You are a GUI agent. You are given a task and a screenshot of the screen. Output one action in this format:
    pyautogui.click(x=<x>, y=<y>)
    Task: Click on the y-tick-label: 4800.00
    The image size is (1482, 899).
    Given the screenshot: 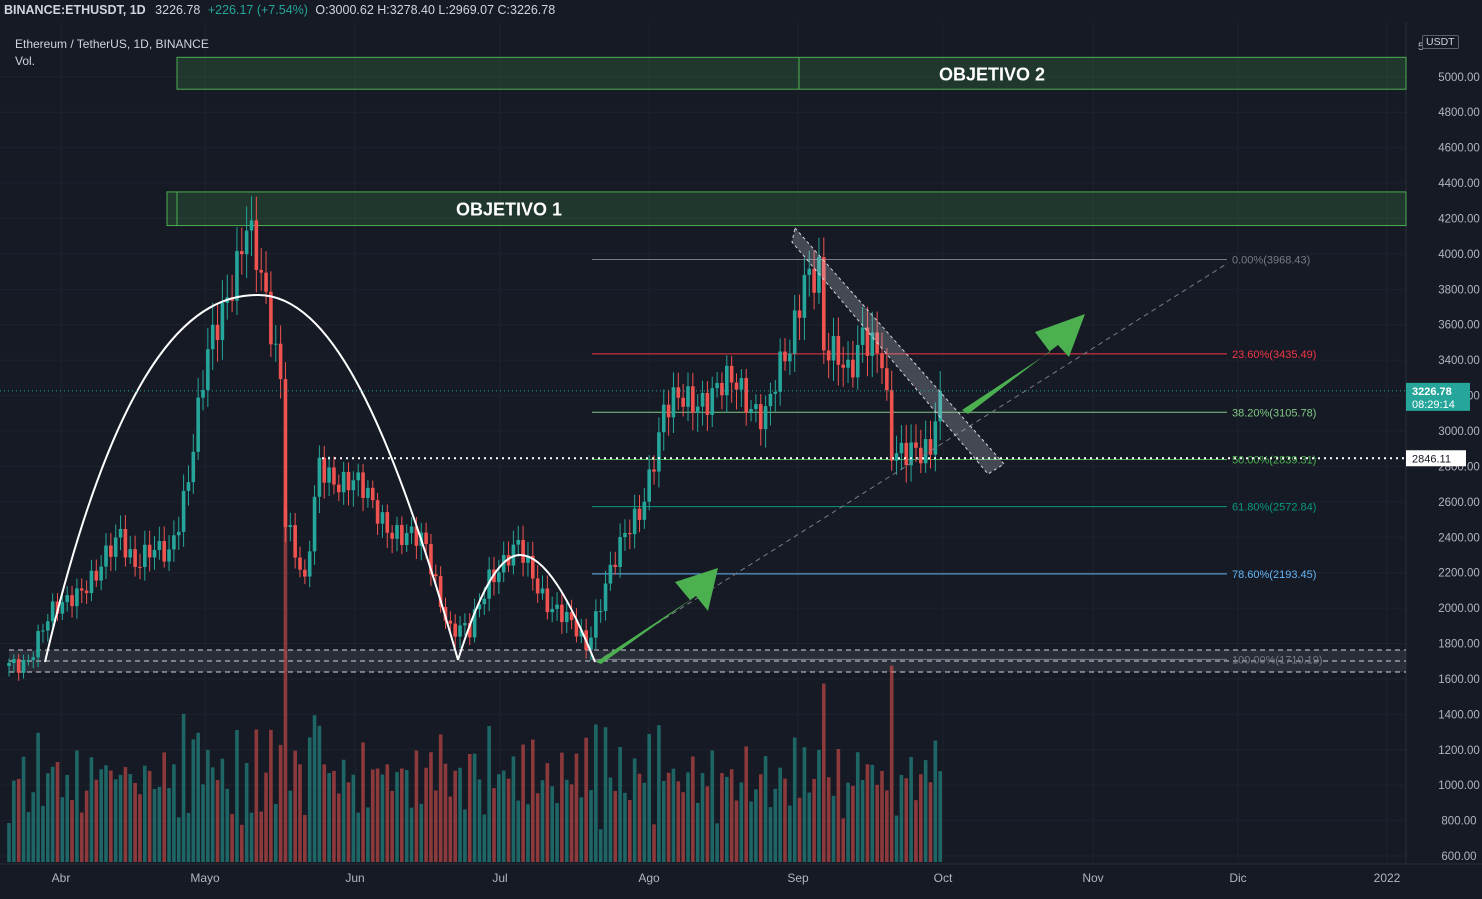 What is the action you would take?
    pyautogui.click(x=1459, y=113)
    